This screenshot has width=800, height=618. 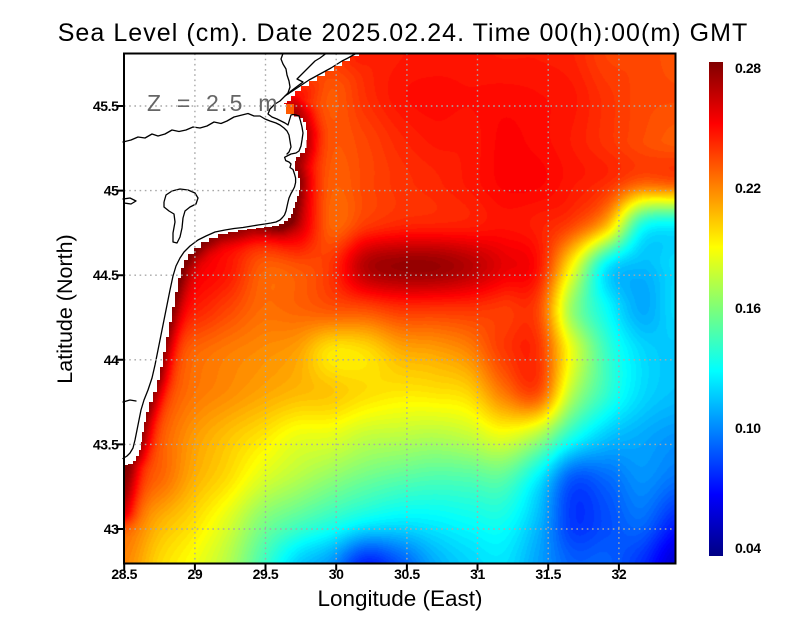 I want to click on svg-text: 31.5, so click(x=548, y=574).